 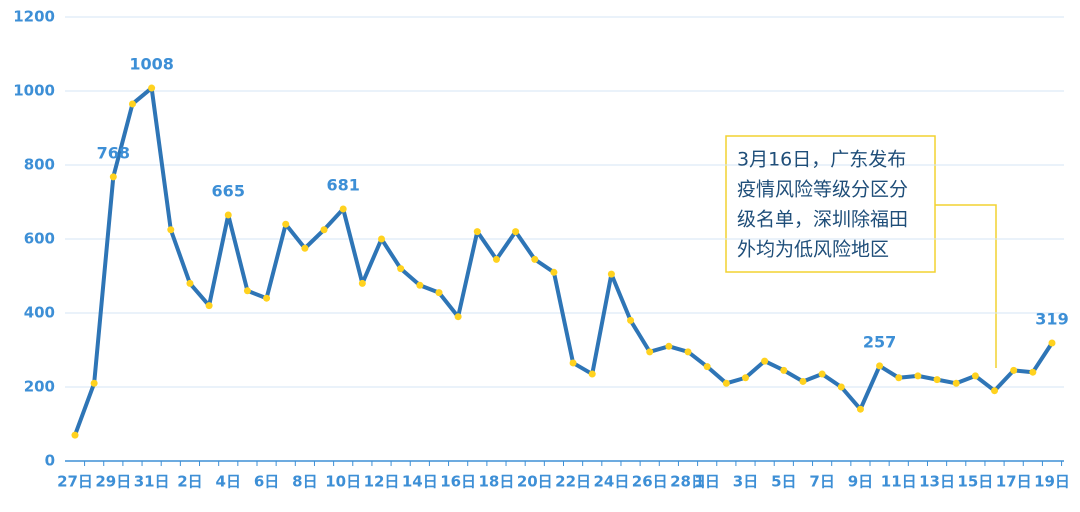 I want to click on x-tick-label: 26日, so click(x=650, y=482).